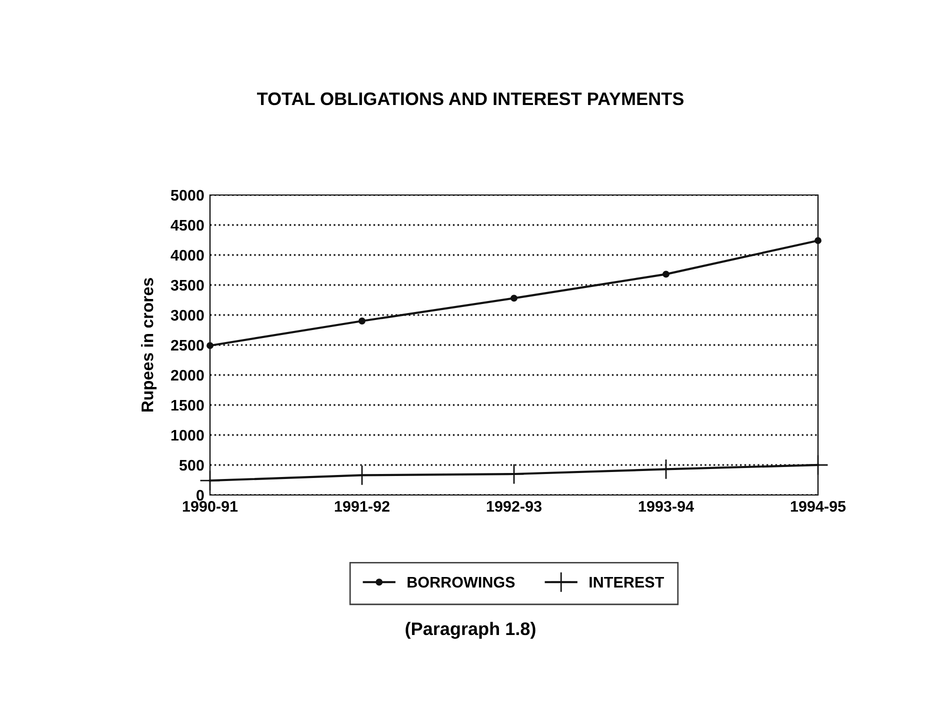 This screenshot has height=719, width=941. Describe the element at coordinates (470, 99) in the screenshot. I see `chart-title: TOTAL OBLIGATIONS AND INTEREST PAYMENTS` at that location.